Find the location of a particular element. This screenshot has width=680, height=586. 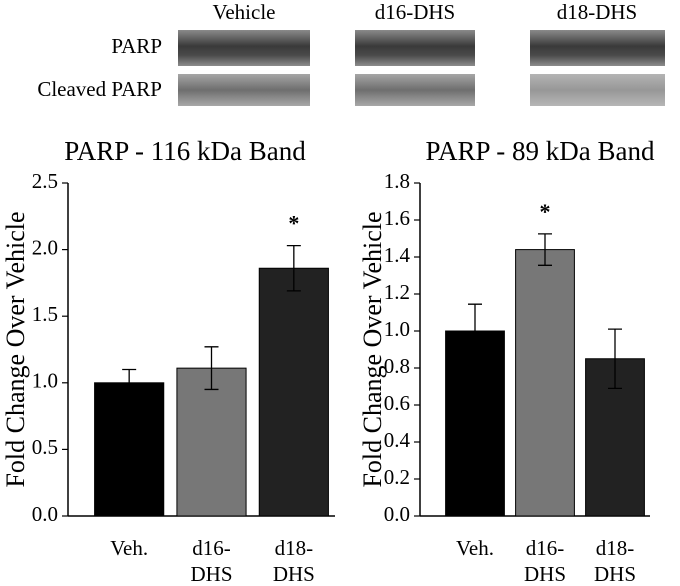

y-tick-label: 1.6 is located at coordinates (397, 218).